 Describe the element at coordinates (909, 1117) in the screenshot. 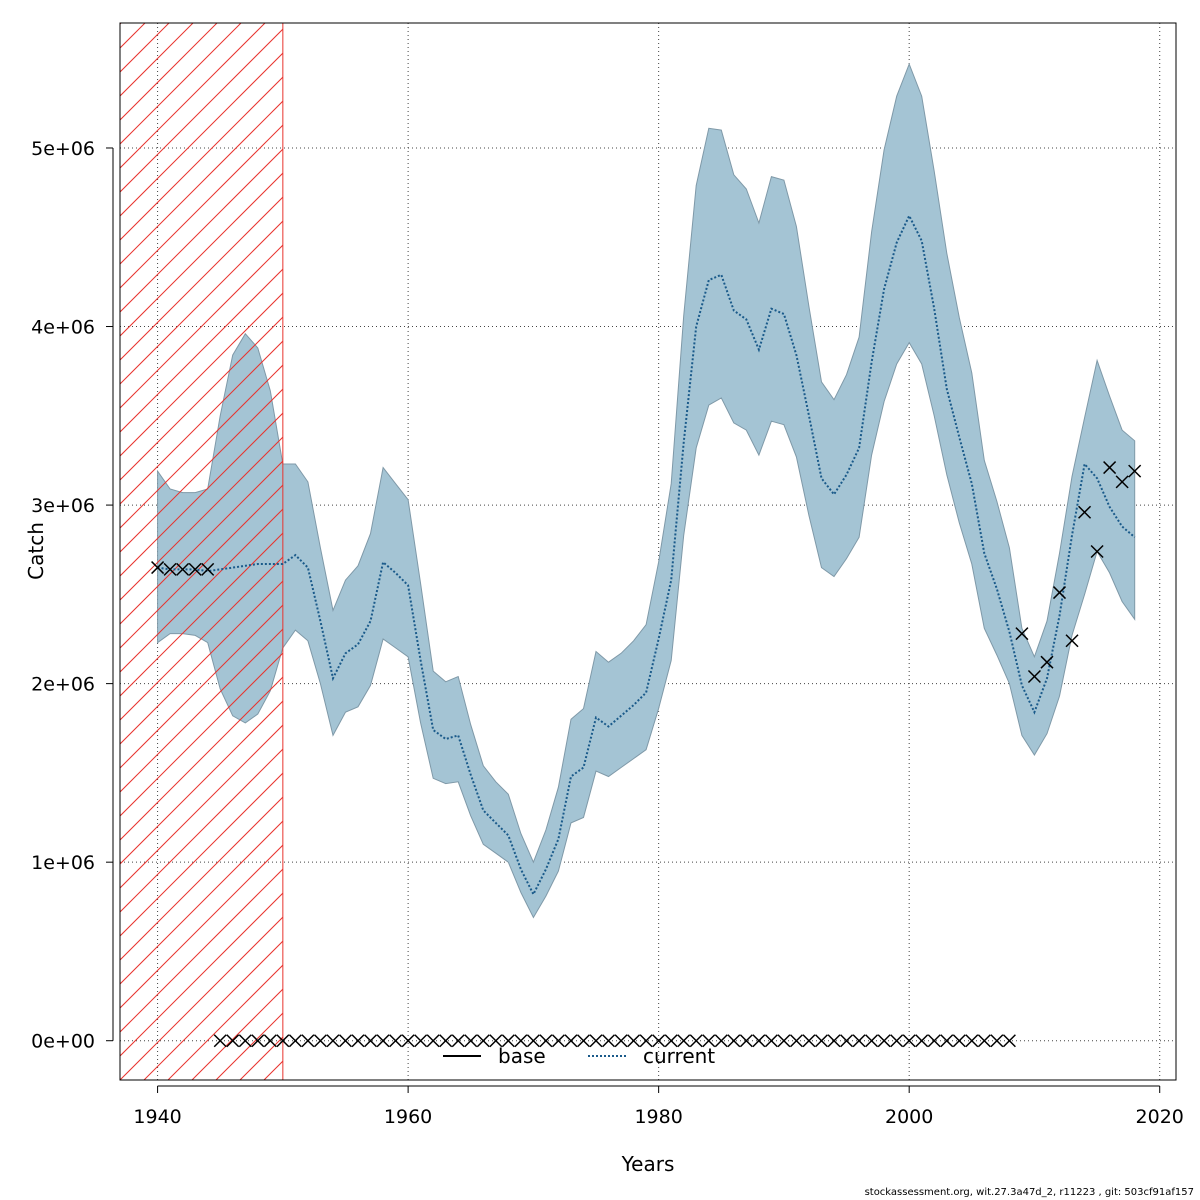

I see `x-tick-label: 2000` at that location.